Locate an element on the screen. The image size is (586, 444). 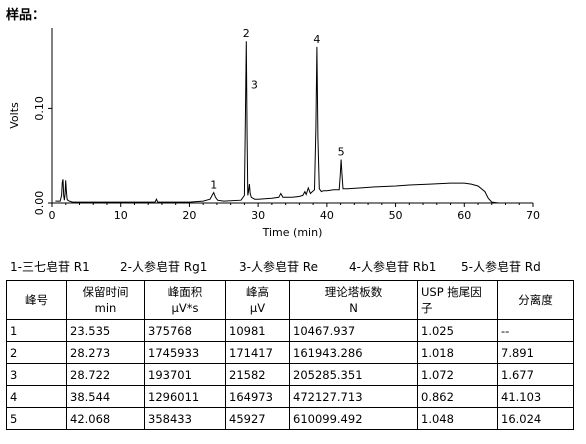
cell-usp-tailing: 1.018 is located at coordinates (457, 352).